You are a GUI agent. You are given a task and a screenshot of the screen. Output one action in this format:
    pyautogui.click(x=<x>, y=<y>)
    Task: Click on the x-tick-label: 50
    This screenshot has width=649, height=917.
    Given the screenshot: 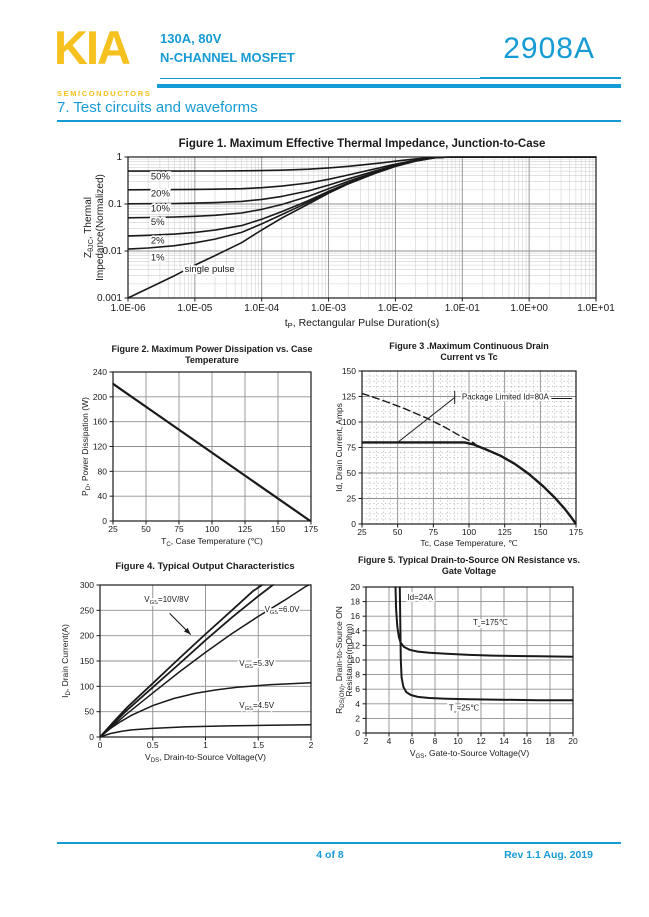 What is the action you would take?
    pyautogui.click(x=398, y=532)
    